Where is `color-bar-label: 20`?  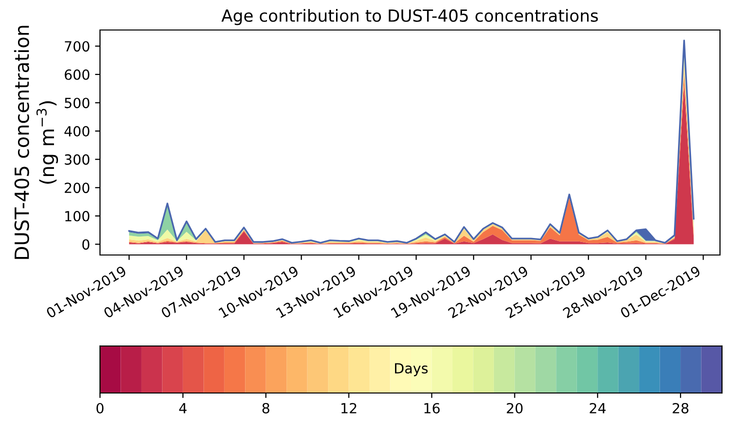 color-bar-label: 20 is located at coordinates (514, 408).